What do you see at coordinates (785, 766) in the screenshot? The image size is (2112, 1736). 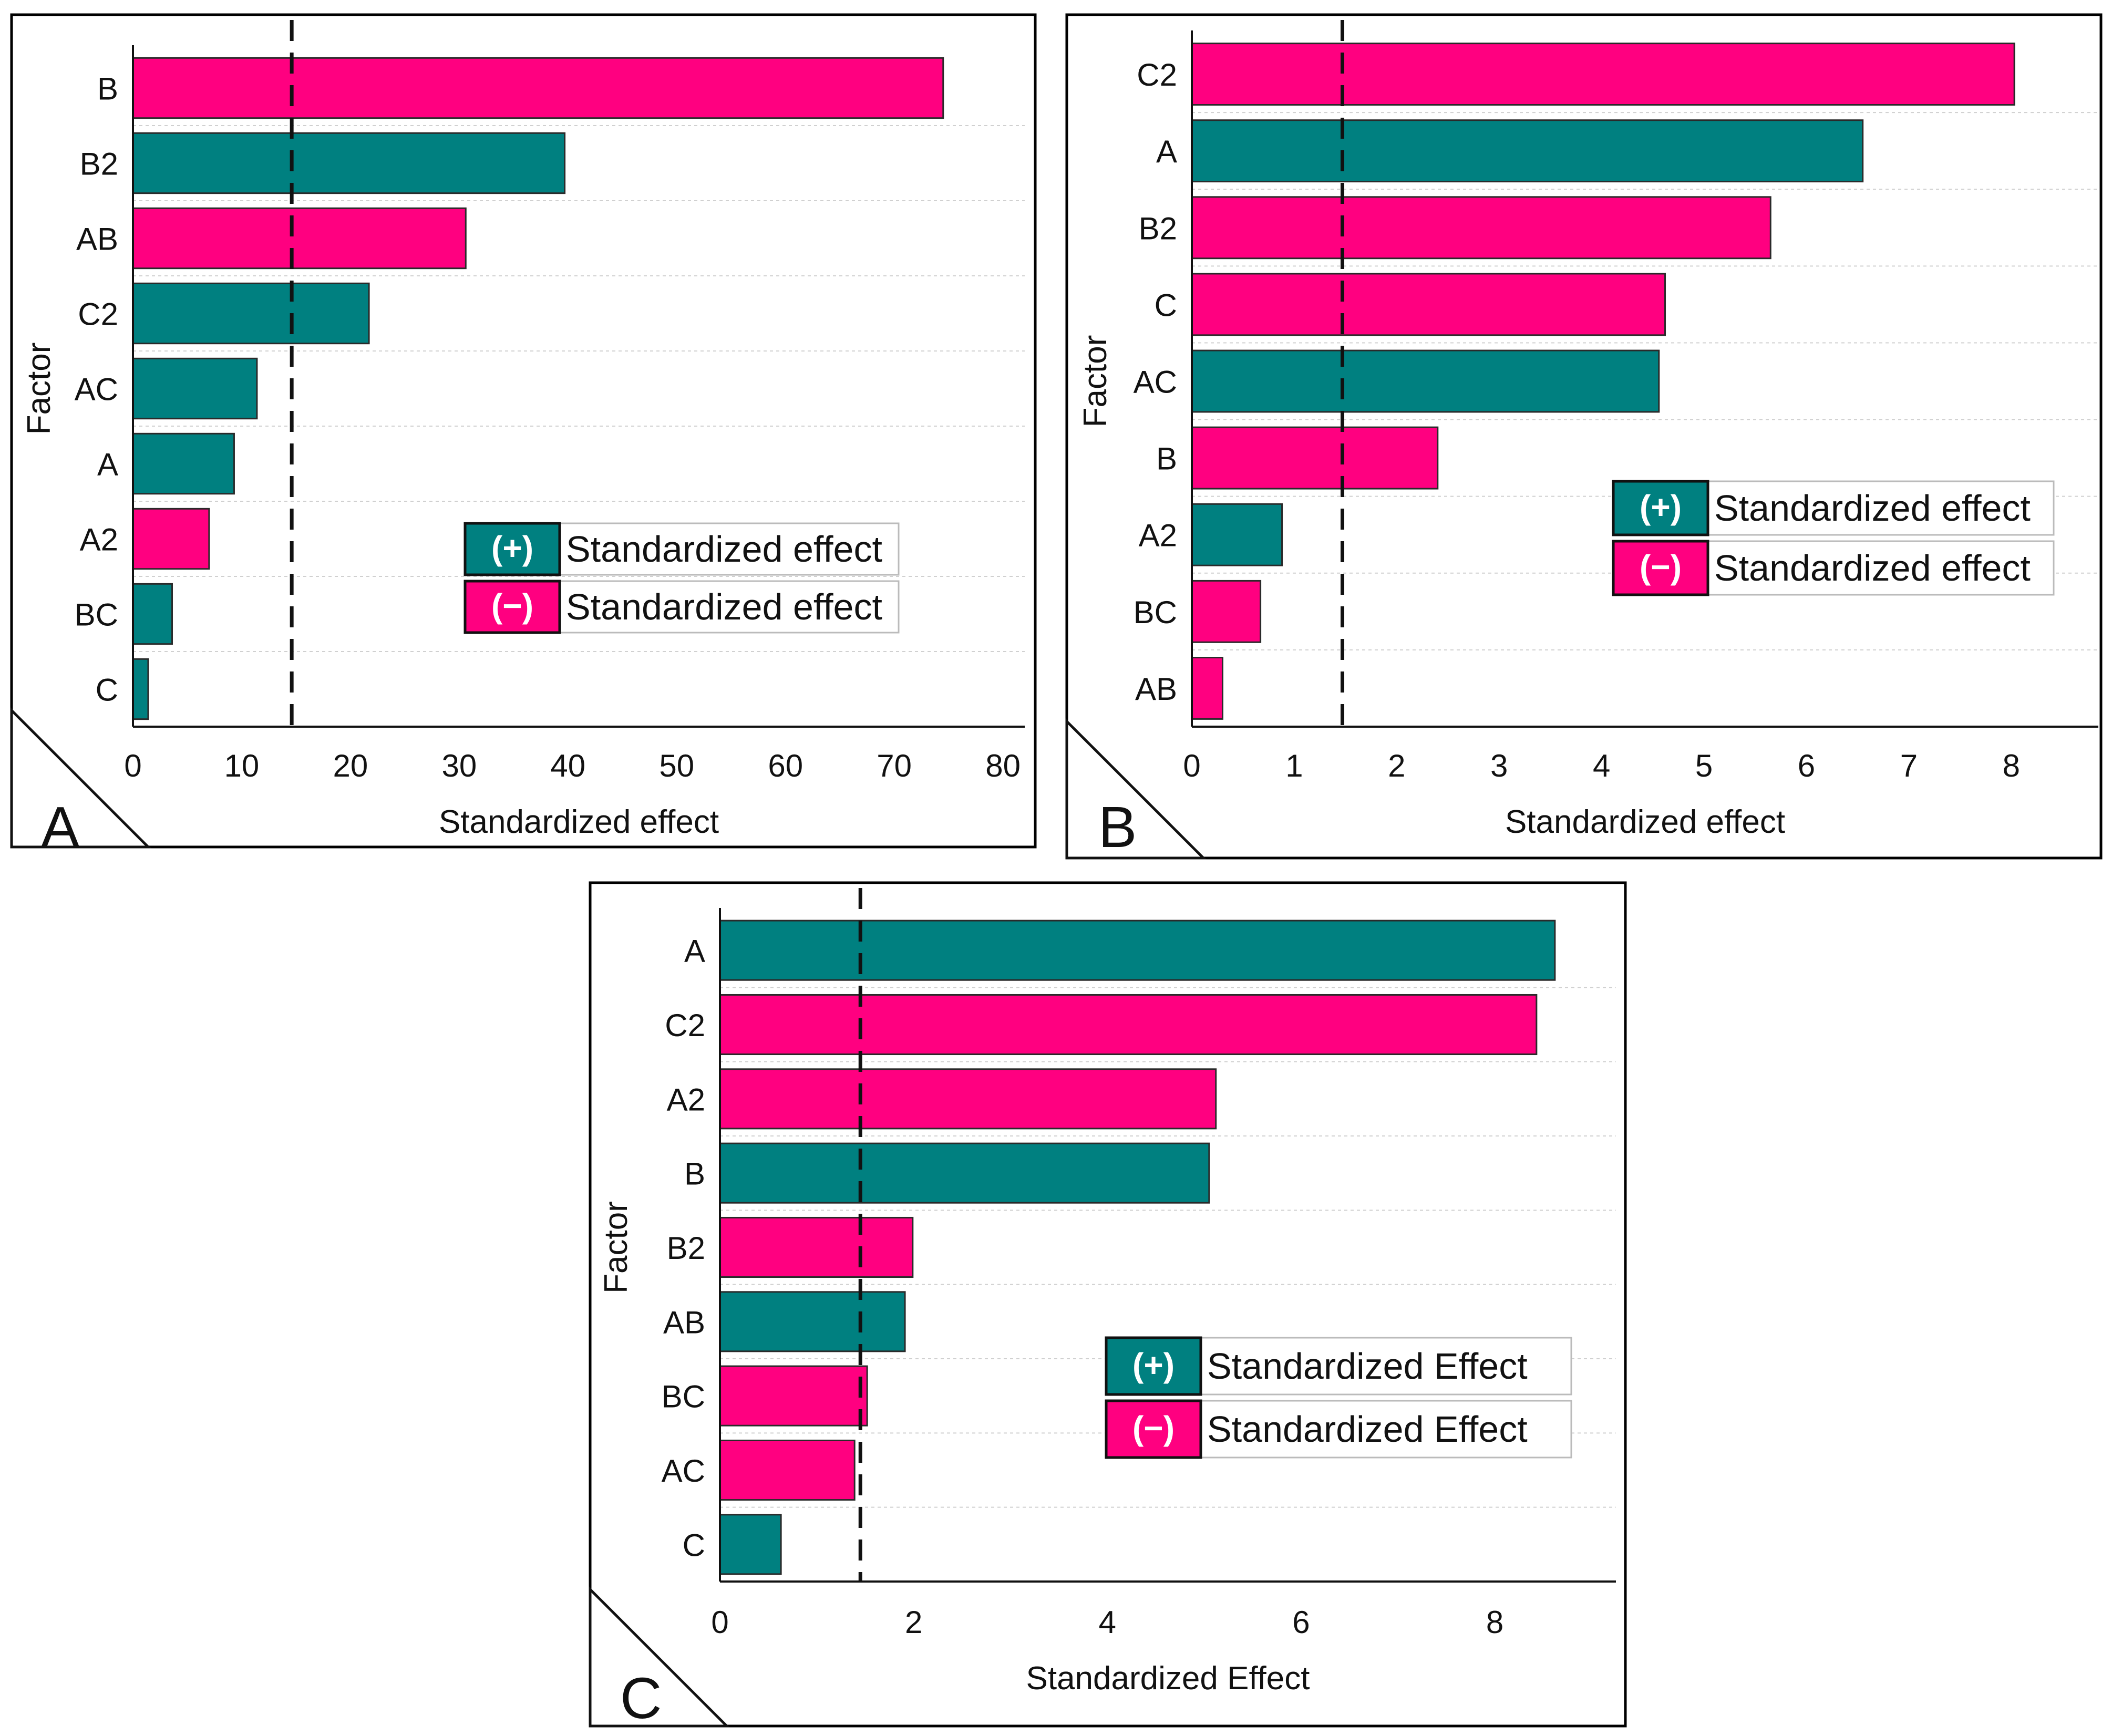 I see `x-tick-label: 60` at bounding box center [785, 766].